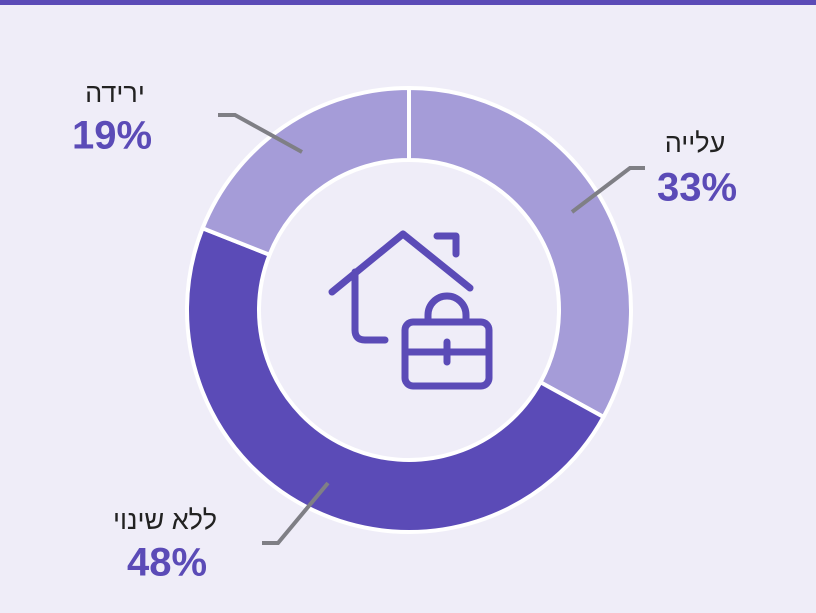 The image size is (816, 613). What do you see at coordinates (305, 171) in the screenshot?
I see `slice` at bounding box center [305, 171].